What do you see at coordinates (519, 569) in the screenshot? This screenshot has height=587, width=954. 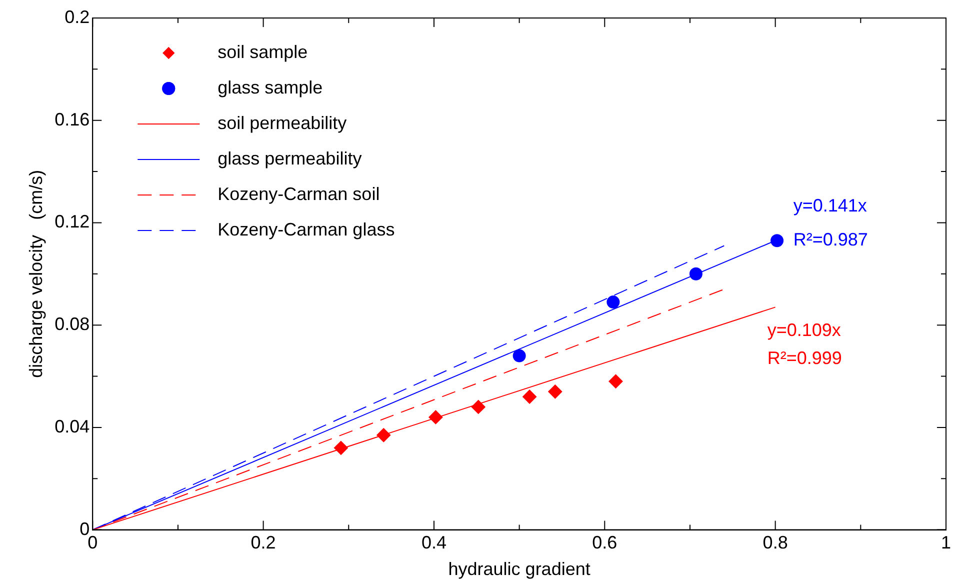 I see `x-axis-title: hydraulic gradient` at bounding box center [519, 569].